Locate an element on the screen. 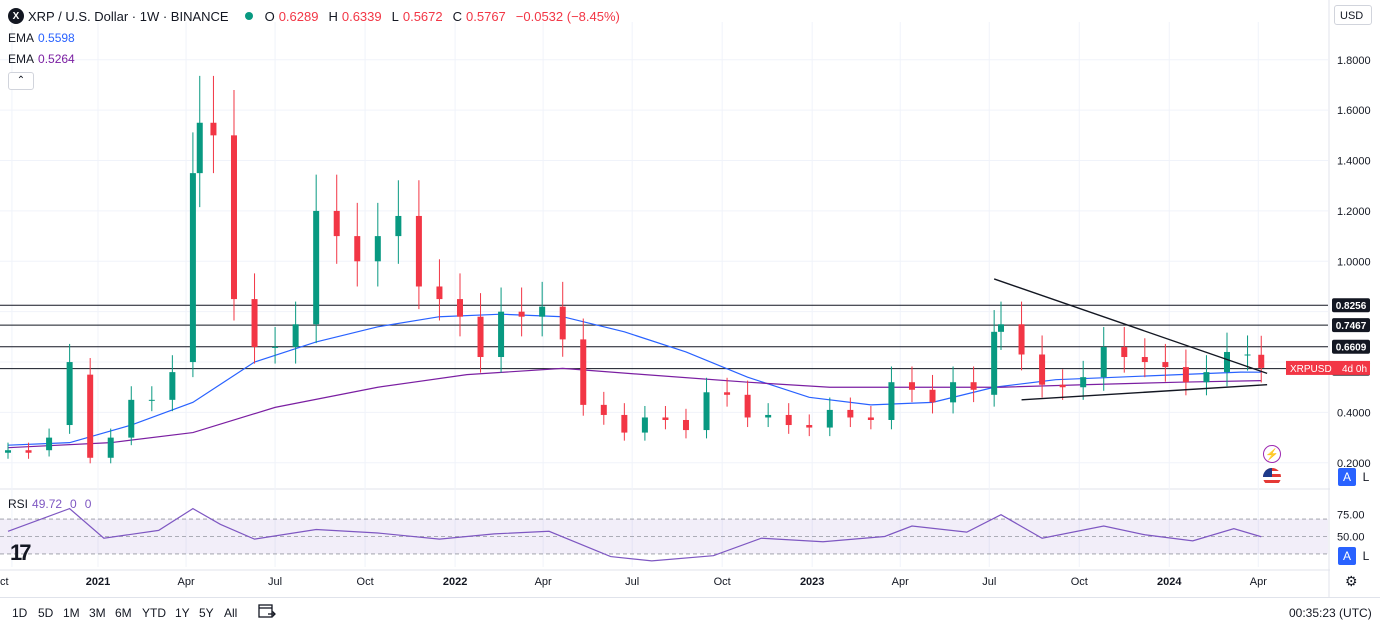 This screenshot has height=631, width=1380. timeframe-5y: 5Y is located at coordinates (206, 613).